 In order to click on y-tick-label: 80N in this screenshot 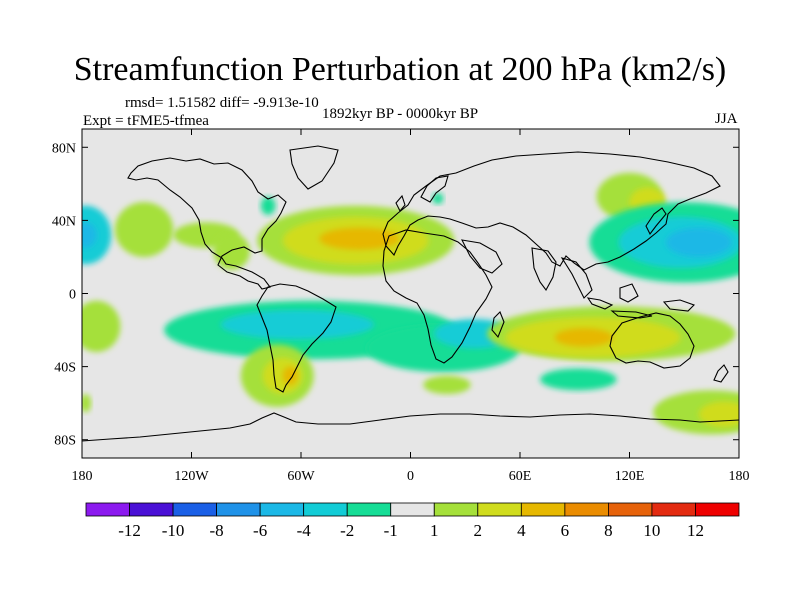, I will do `click(64, 148)`.